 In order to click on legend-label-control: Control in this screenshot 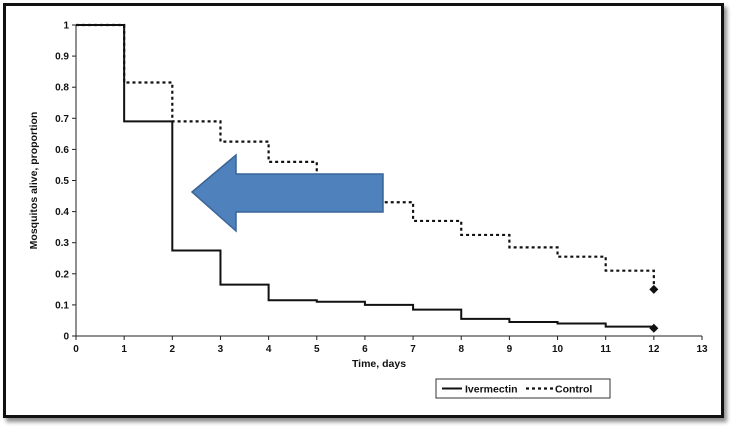, I will do `click(573, 390)`.